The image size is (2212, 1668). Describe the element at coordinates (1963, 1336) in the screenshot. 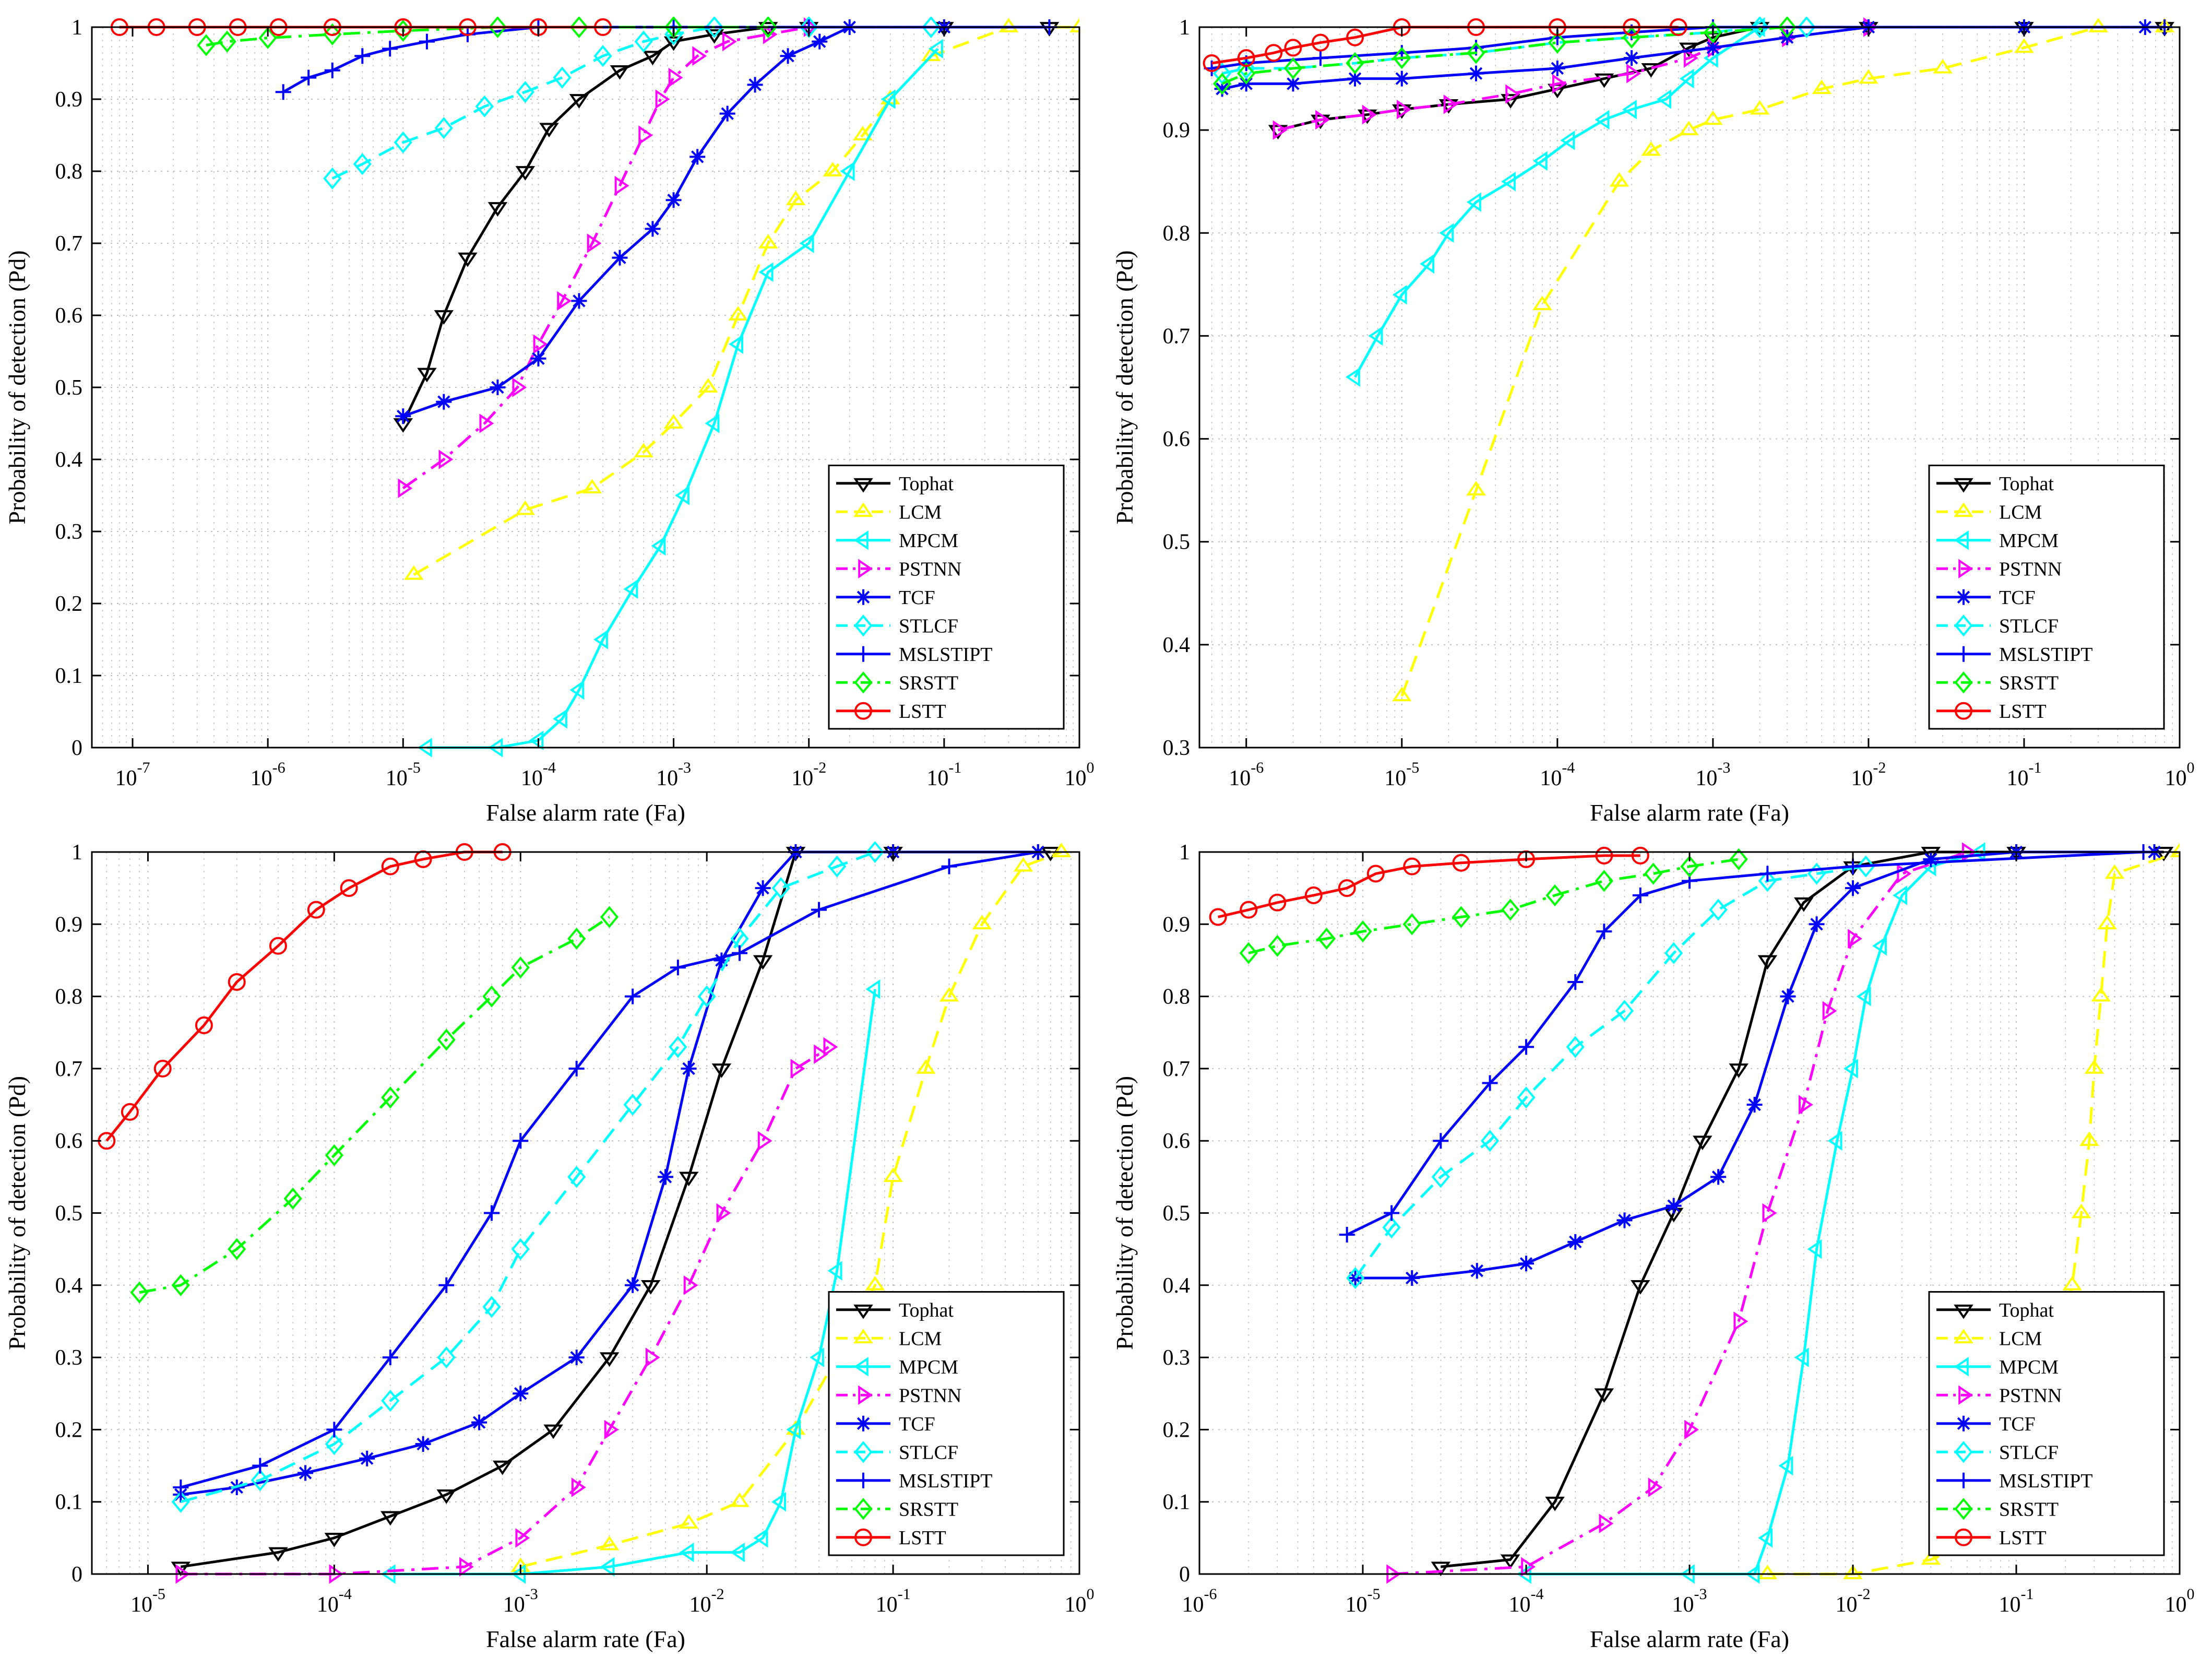

I see `legend-marker-lcm` at that location.